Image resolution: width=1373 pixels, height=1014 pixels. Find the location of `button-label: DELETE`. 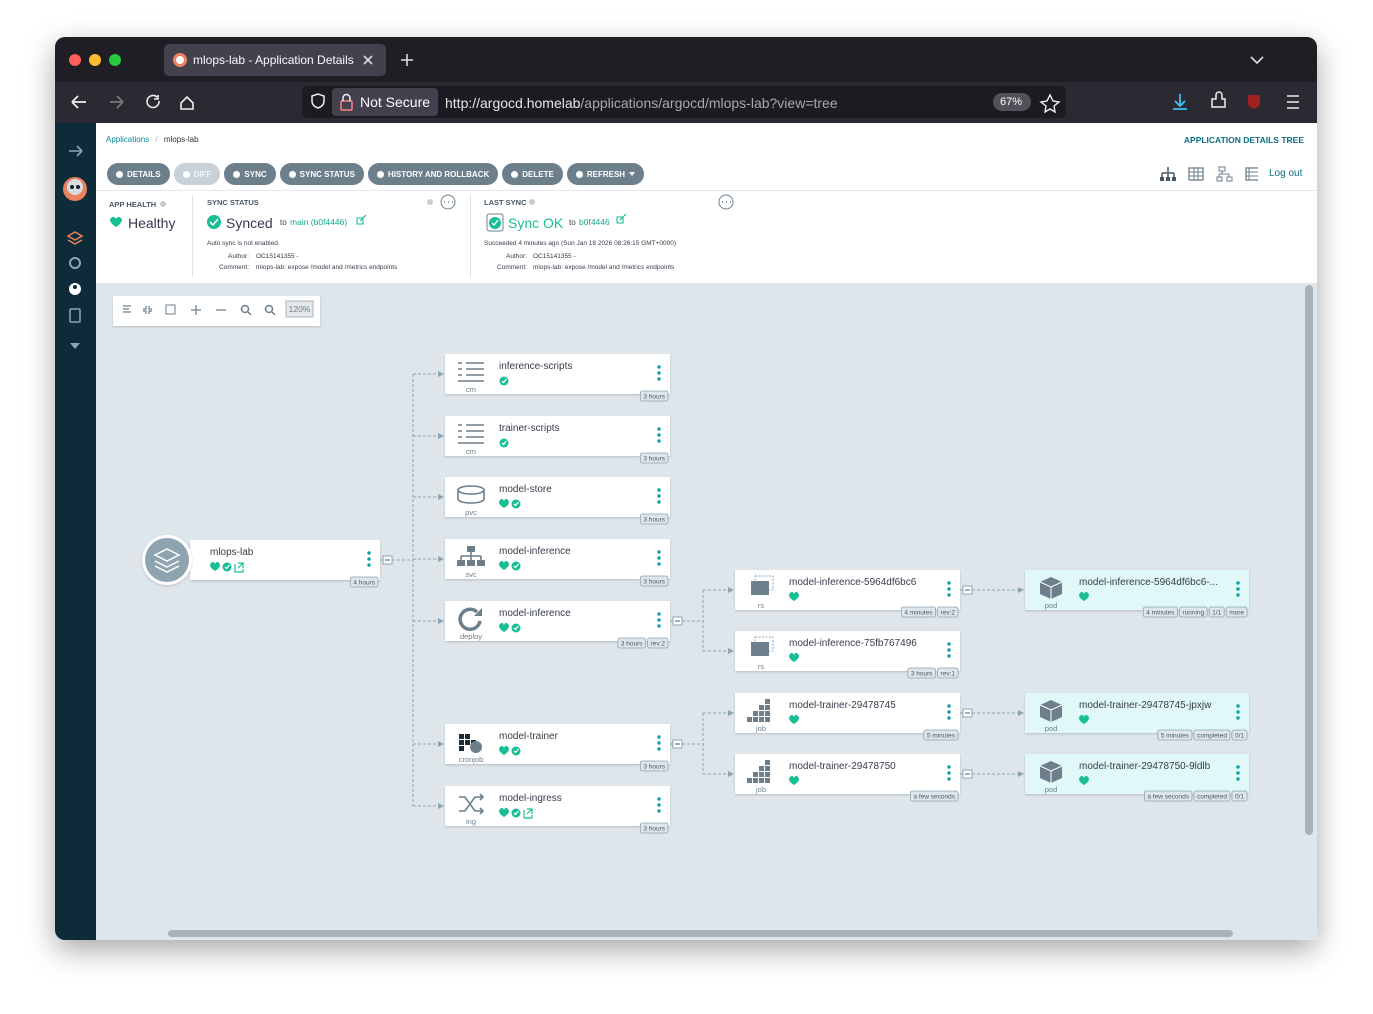

button-label: DELETE is located at coordinates (538, 174).